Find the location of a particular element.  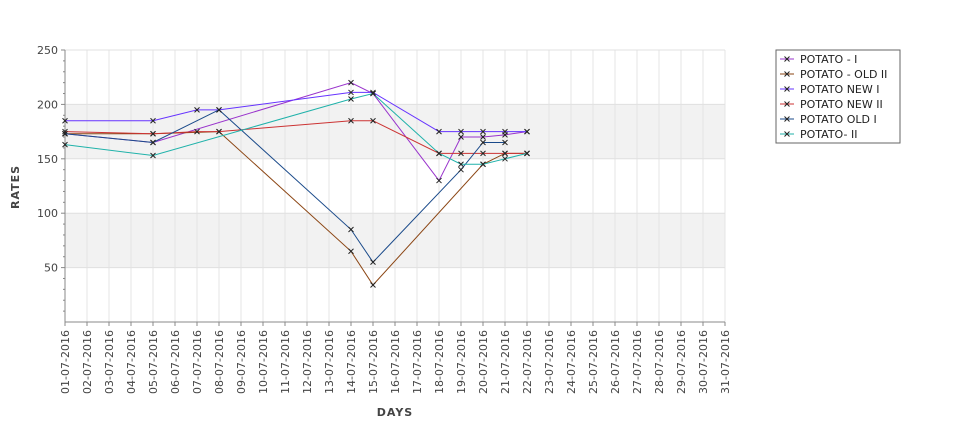

x-tick-label: 22-07-2016 is located at coordinates (527, 362).